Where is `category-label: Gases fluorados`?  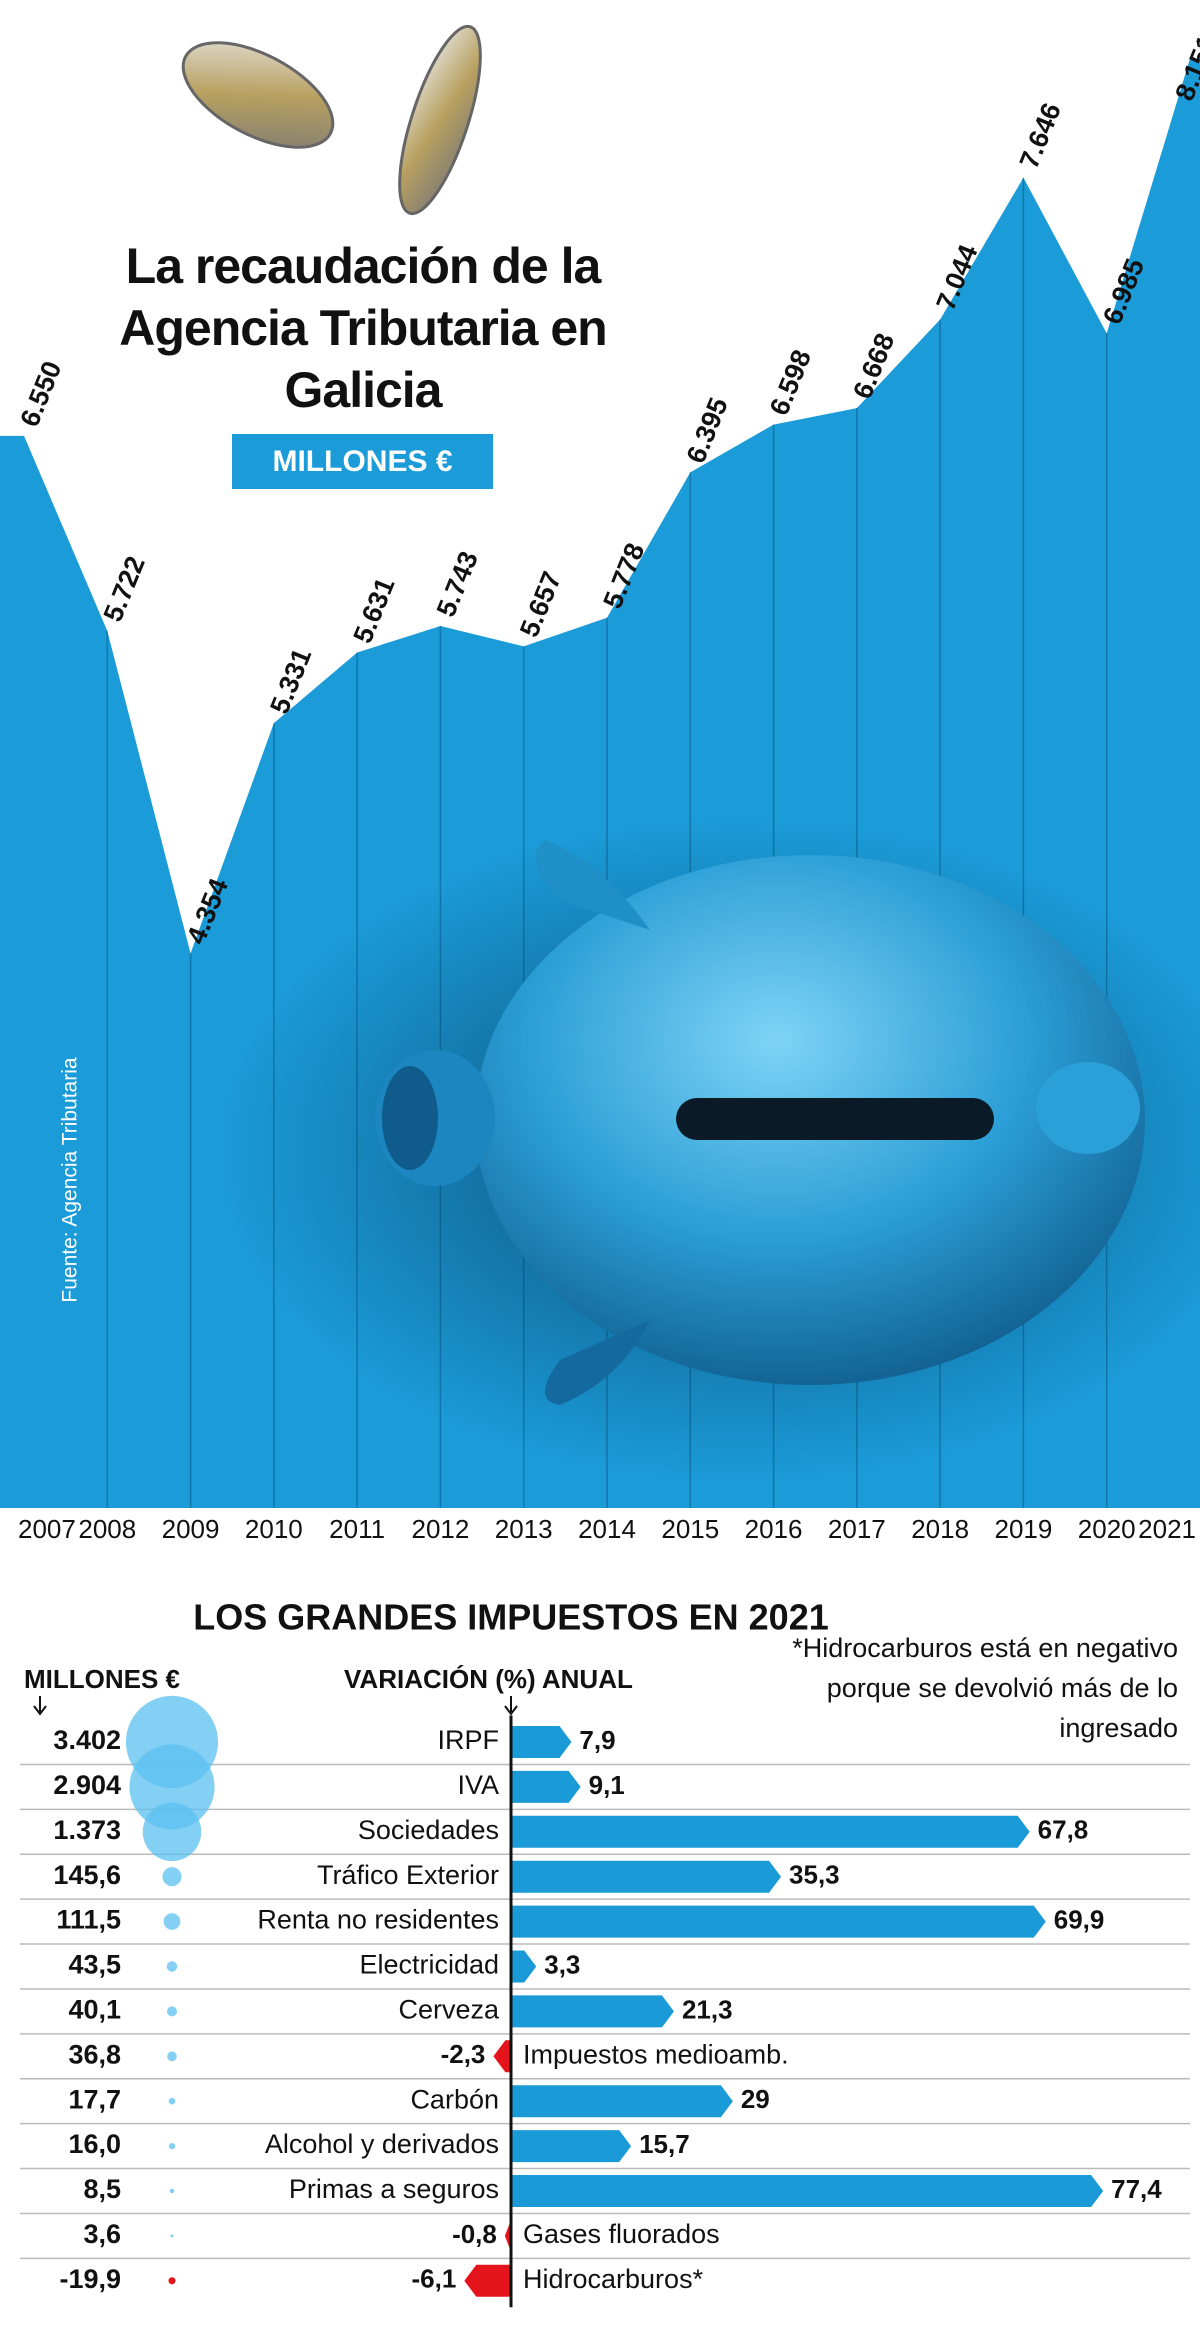
category-label: Gases fluorados is located at coordinates (621, 2234).